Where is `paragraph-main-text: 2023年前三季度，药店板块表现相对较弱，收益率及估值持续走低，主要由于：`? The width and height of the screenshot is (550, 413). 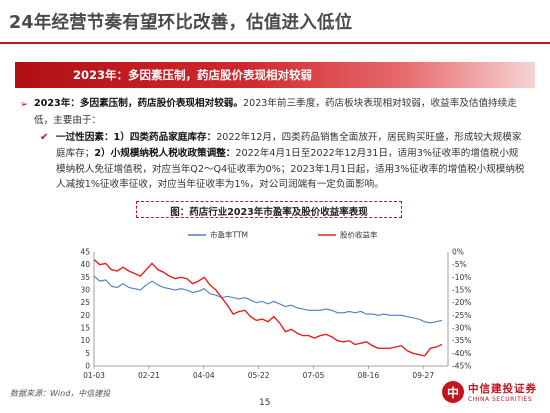
paragraph-main-text: 2023年前三季度，药店板块表现相对较弱，收益率及估值持续走低，主要由于： is located at coordinates (275, 112).